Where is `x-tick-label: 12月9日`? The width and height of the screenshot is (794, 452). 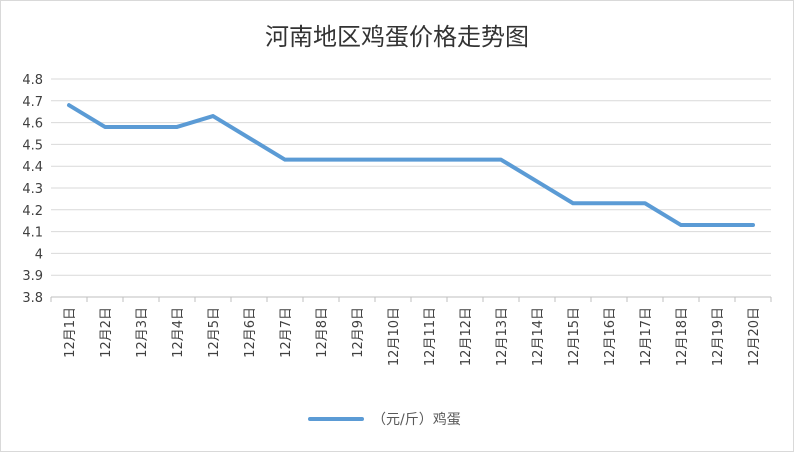
x-tick-label: 12月9日 is located at coordinates (358, 332).